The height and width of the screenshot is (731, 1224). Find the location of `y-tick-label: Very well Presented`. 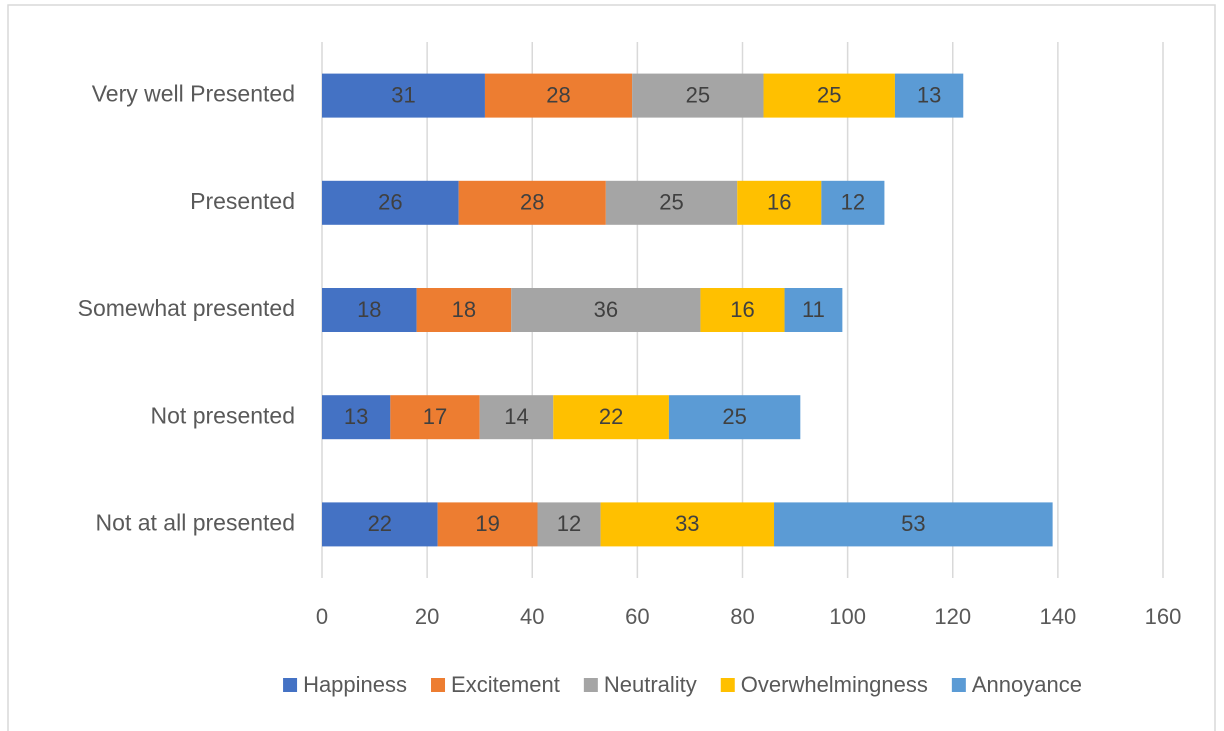

y-tick-label: Very well Presented is located at coordinates (193, 94).